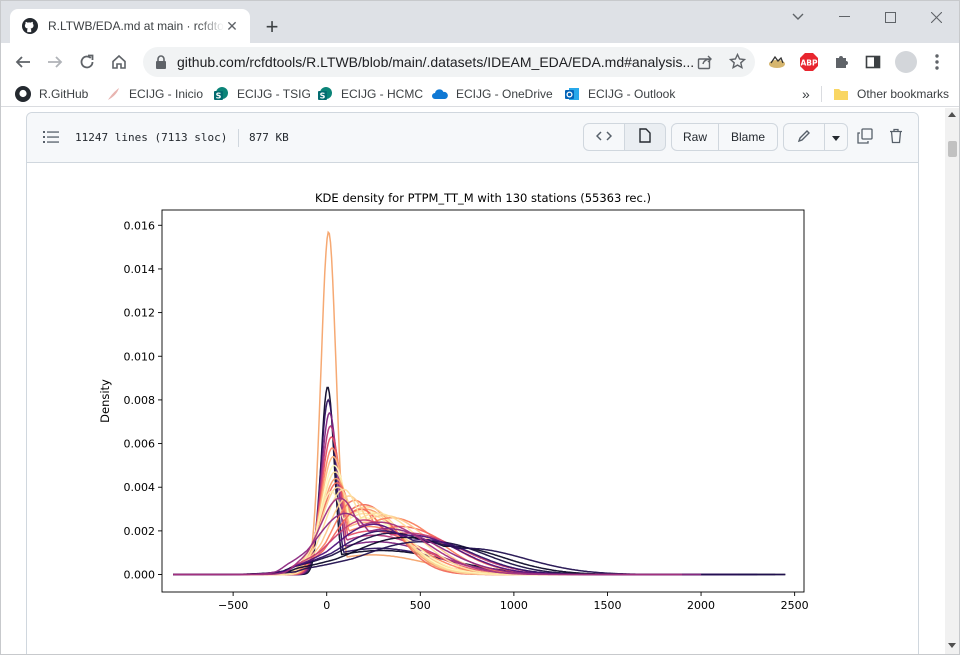  Describe the element at coordinates (113, 94) in the screenshot. I see `feather-icon` at that location.